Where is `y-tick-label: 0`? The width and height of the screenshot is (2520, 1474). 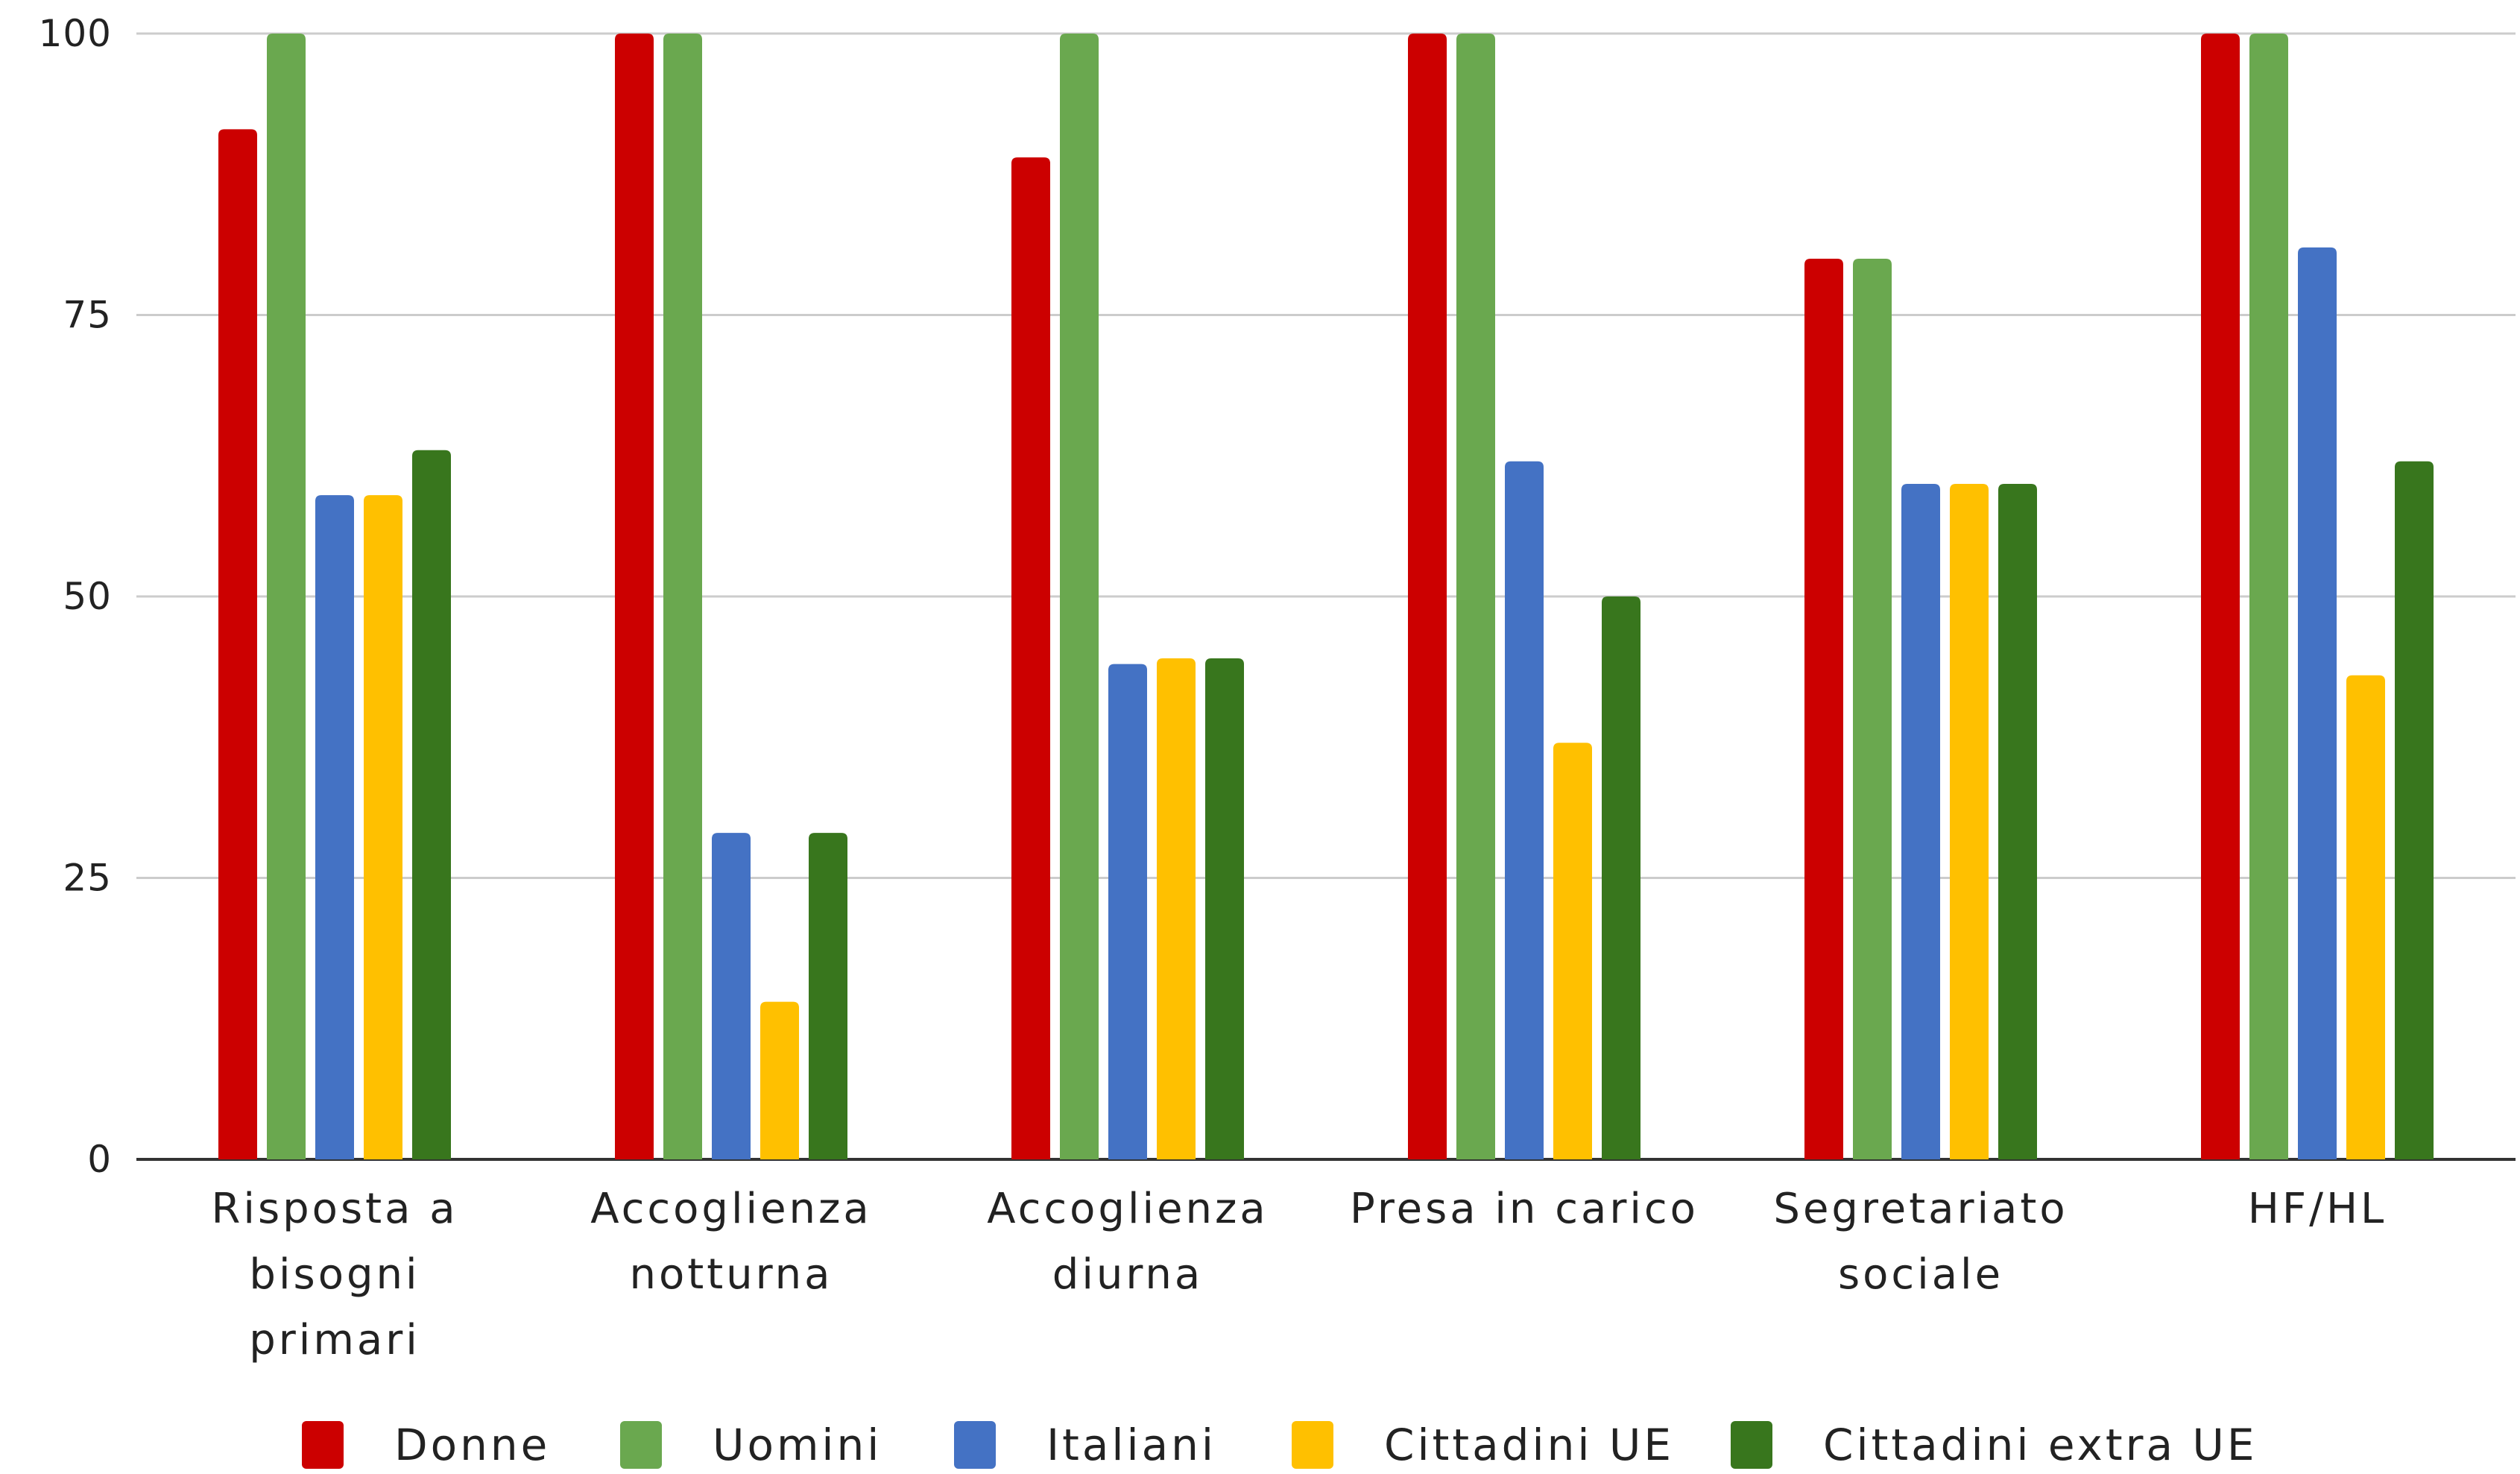
y-tick-label: 0 is located at coordinates (99, 1159).